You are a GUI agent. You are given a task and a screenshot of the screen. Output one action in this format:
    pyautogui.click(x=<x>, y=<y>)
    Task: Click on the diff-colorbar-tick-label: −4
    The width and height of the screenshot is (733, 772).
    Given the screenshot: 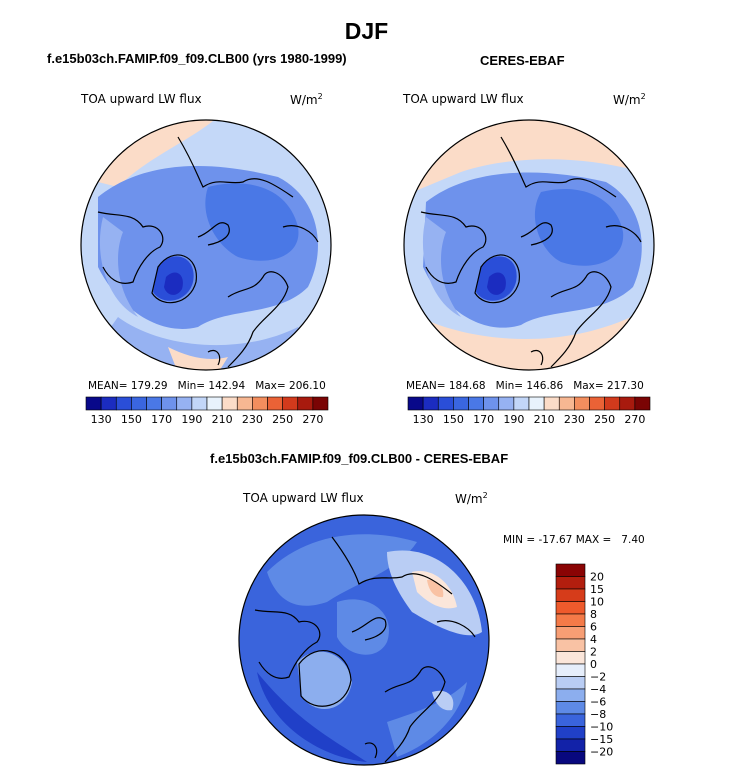 What is the action you would take?
    pyautogui.click(x=598, y=689)
    